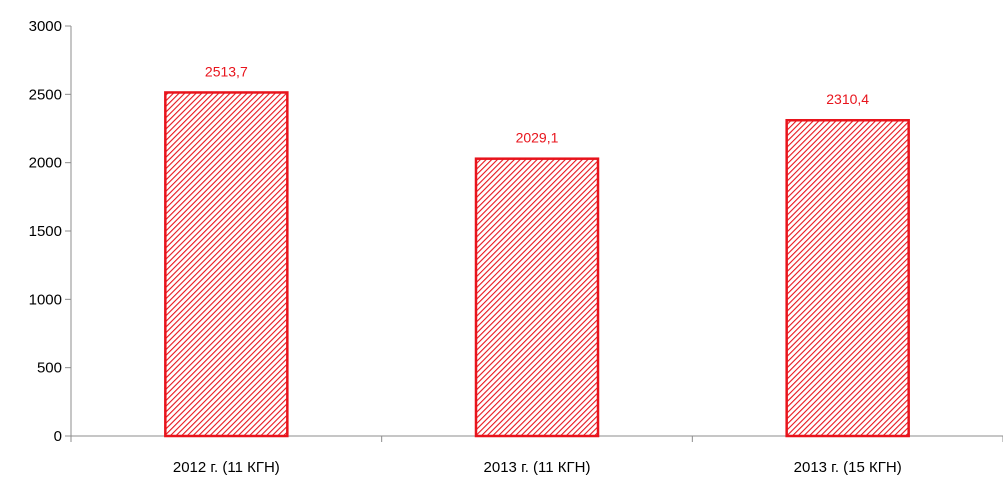  What do you see at coordinates (45, 26) in the screenshot?
I see `y-tick-label: 3000` at bounding box center [45, 26].